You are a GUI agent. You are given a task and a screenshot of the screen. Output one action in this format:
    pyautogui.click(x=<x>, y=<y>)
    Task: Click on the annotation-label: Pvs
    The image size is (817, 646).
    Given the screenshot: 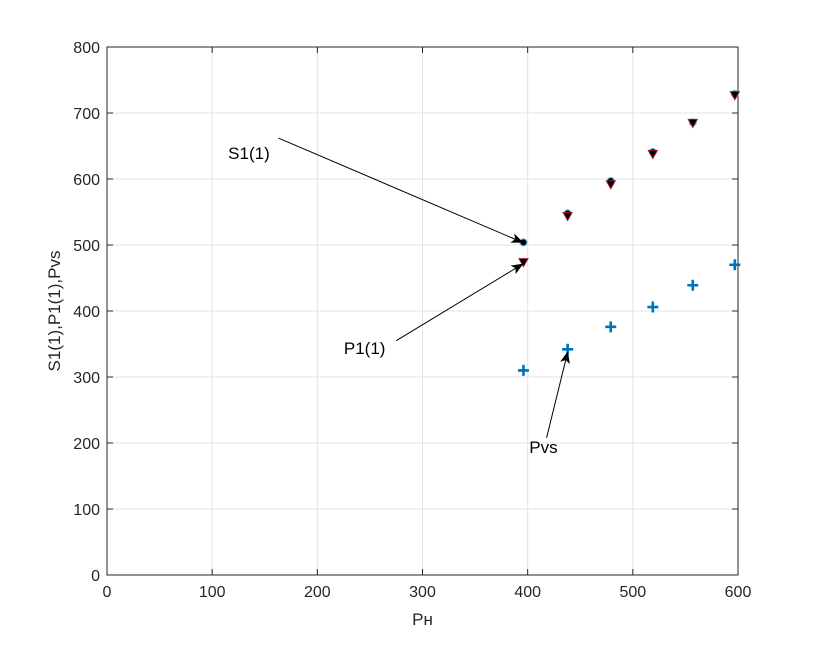 What is the action you would take?
    pyautogui.click(x=543, y=447)
    